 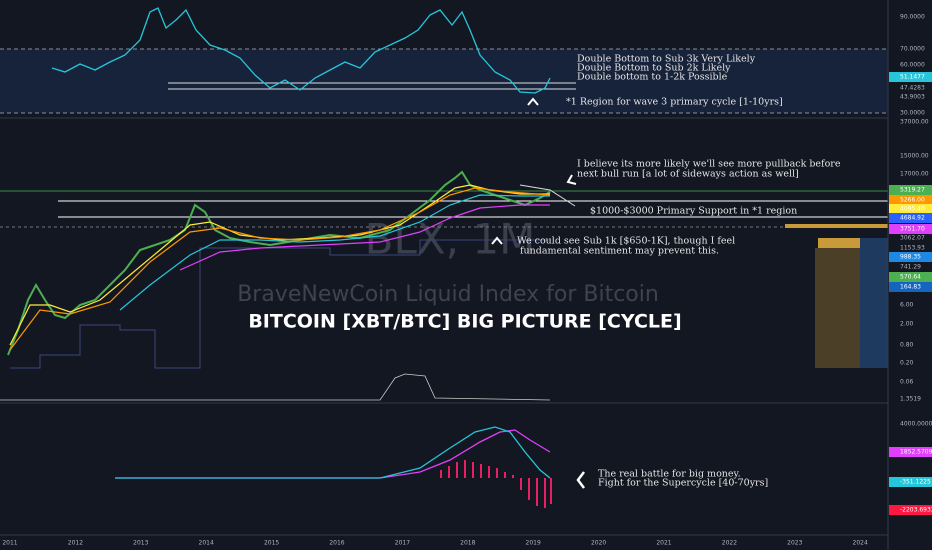 I want to click on price-label: 15000.00, so click(x=914, y=156).